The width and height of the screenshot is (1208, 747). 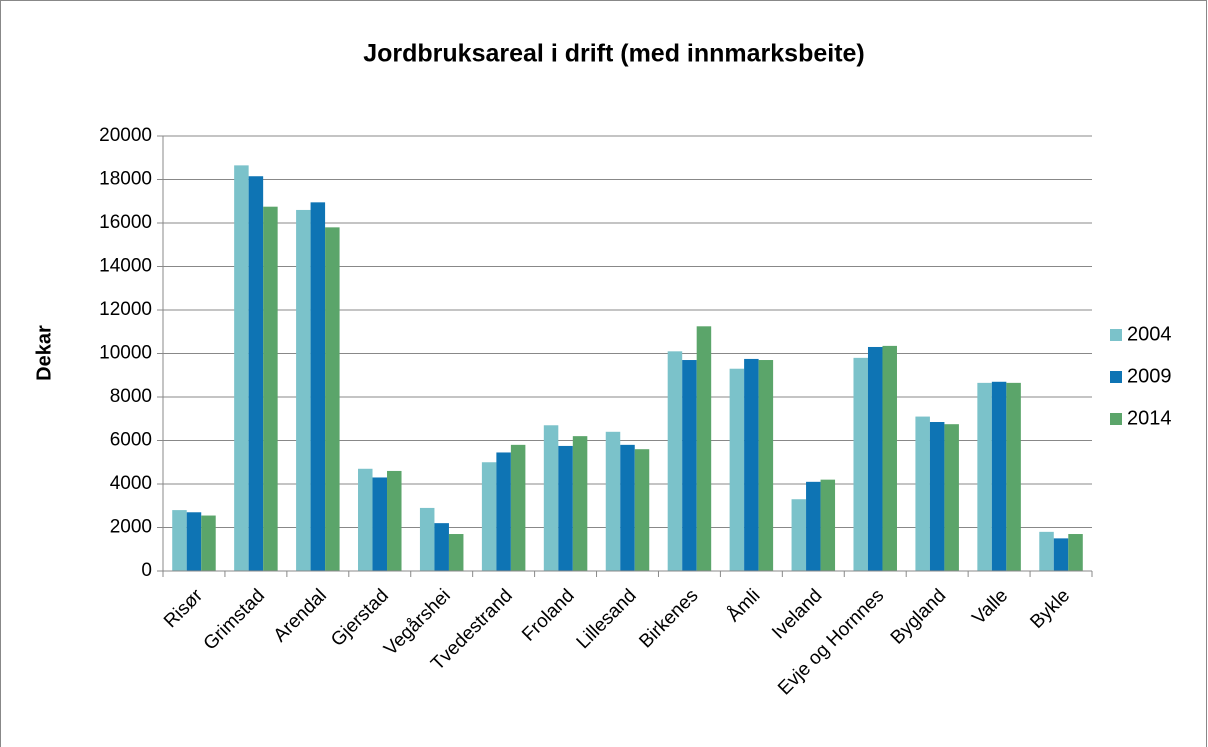 I want to click on y-tick-label: 12000, so click(x=125, y=309).